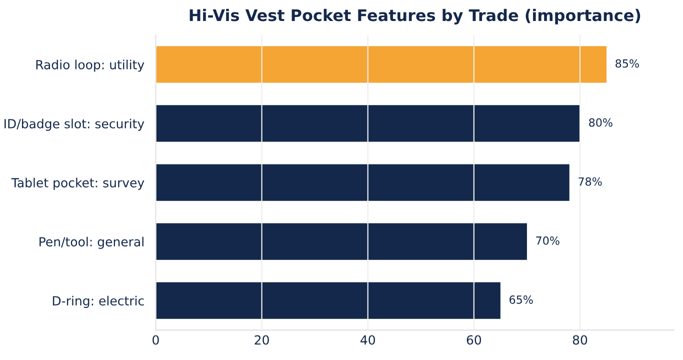 This screenshot has height=360, width=683. Describe the element at coordinates (600, 122) in the screenshot. I see `data-label: 80%` at that location.